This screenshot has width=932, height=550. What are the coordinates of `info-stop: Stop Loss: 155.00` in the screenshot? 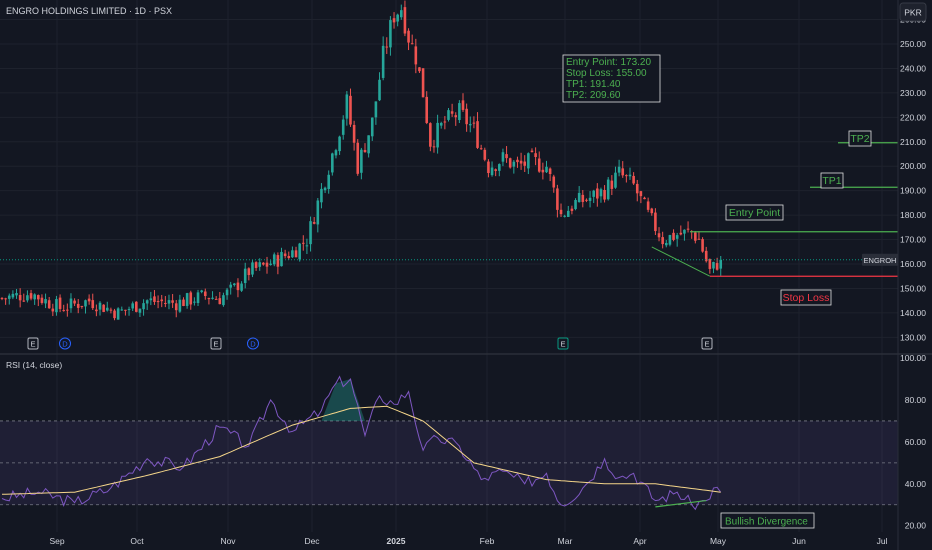 It's located at (606, 73).